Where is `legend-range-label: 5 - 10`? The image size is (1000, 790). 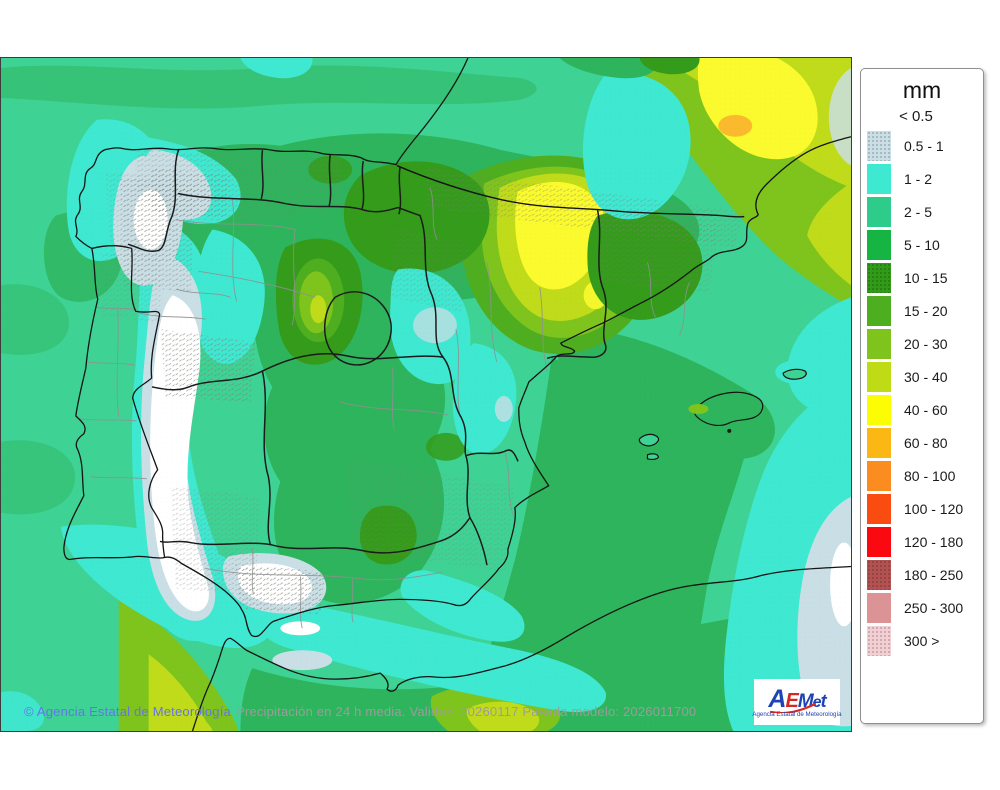
legend-range-label: 5 - 10 is located at coordinates (922, 245).